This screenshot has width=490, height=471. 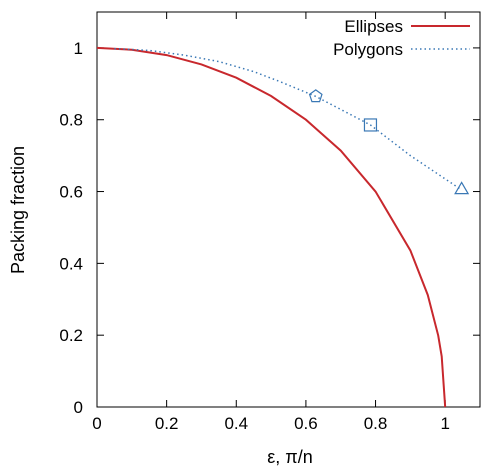 What do you see at coordinates (315, 96) in the screenshot?
I see `marker-pentagon` at bounding box center [315, 96].